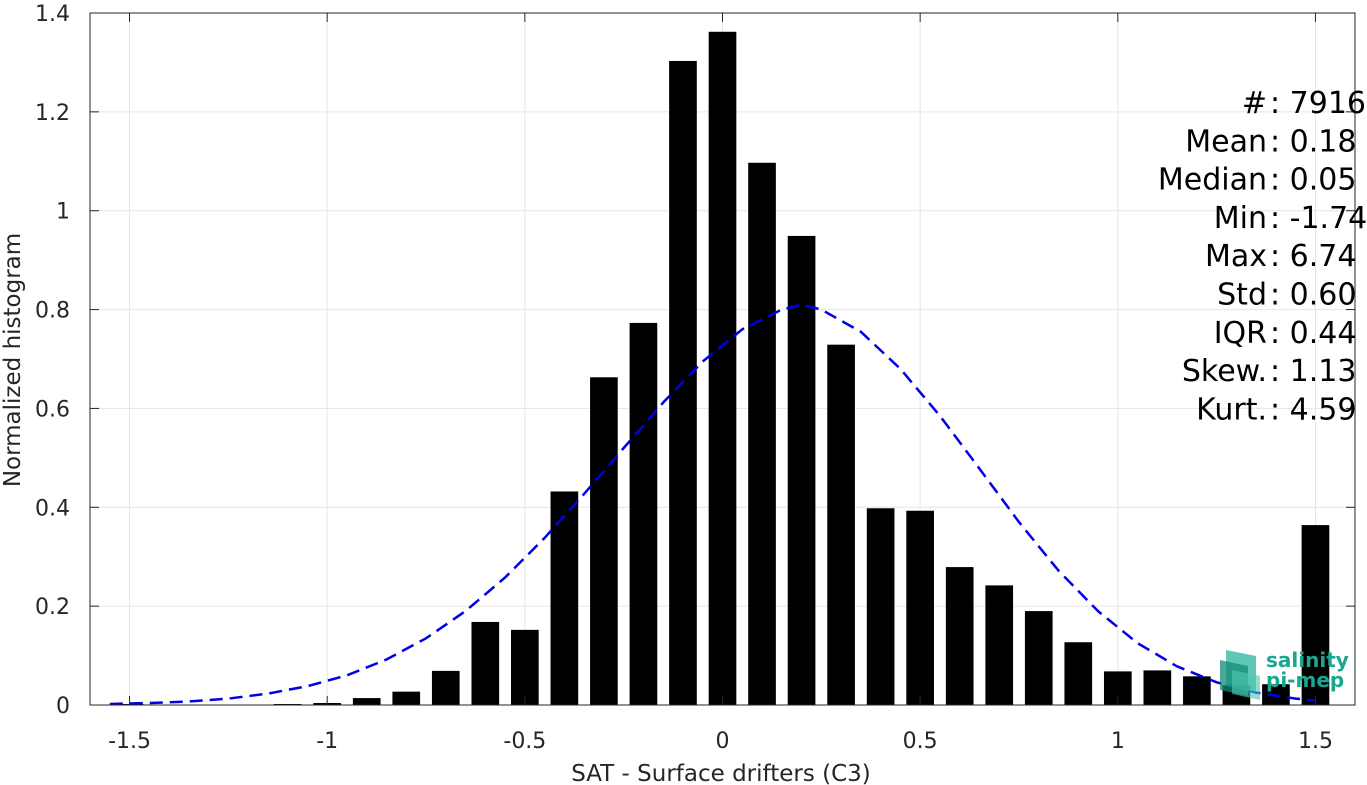 The width and height of the screenshot is (1367, 785). Describe the element at coordinates (1313, 409) in the screenshot. I see `stat-value: : 4.59` at that location.